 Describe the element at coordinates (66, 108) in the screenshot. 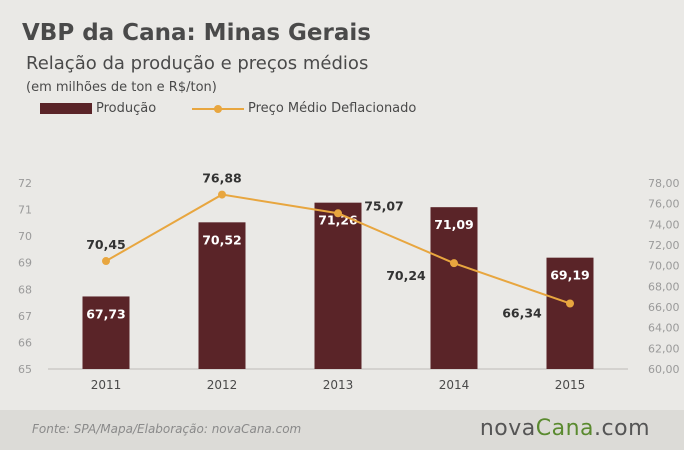

I see `legend-bar-swatch` at that location.